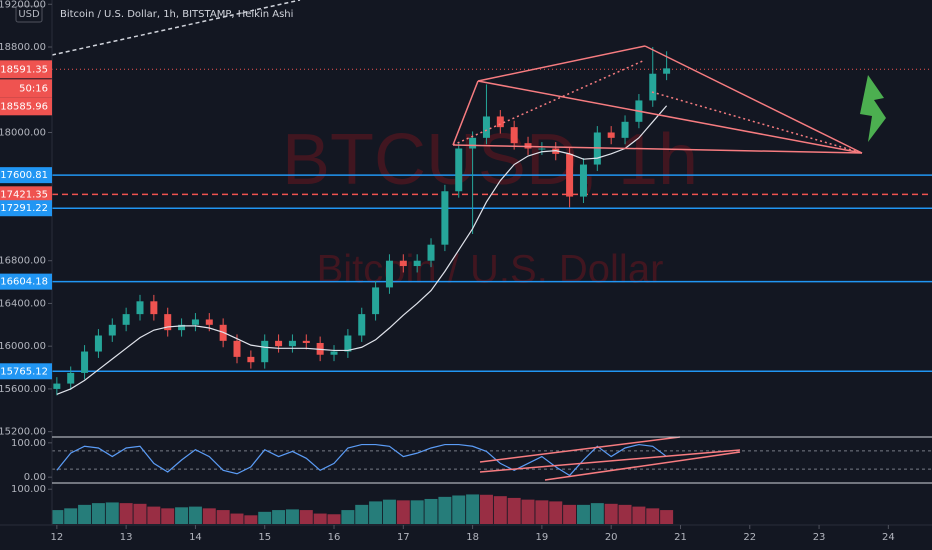  What do you see at coordinates (23, 261) in the screenshot?
I see `y-tick-label: 16800.00` at bounding box center [23, 261].